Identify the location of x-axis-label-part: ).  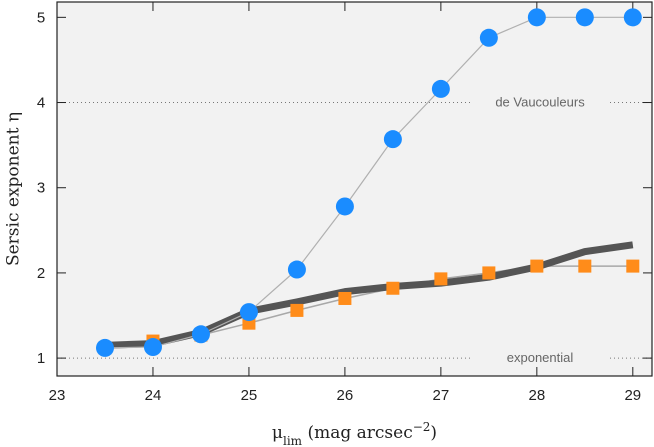
(433, 433).